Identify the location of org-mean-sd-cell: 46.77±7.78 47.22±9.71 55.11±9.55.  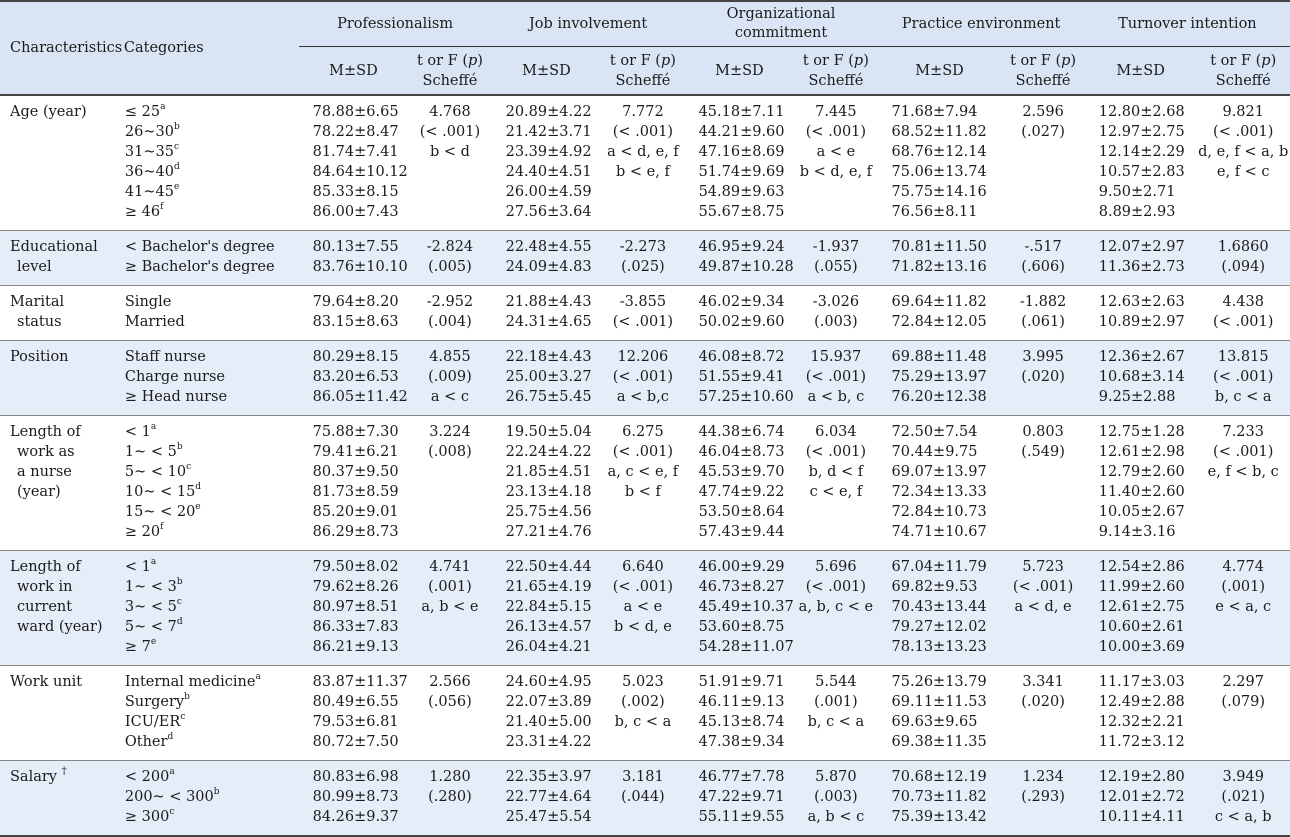
(739, 798).